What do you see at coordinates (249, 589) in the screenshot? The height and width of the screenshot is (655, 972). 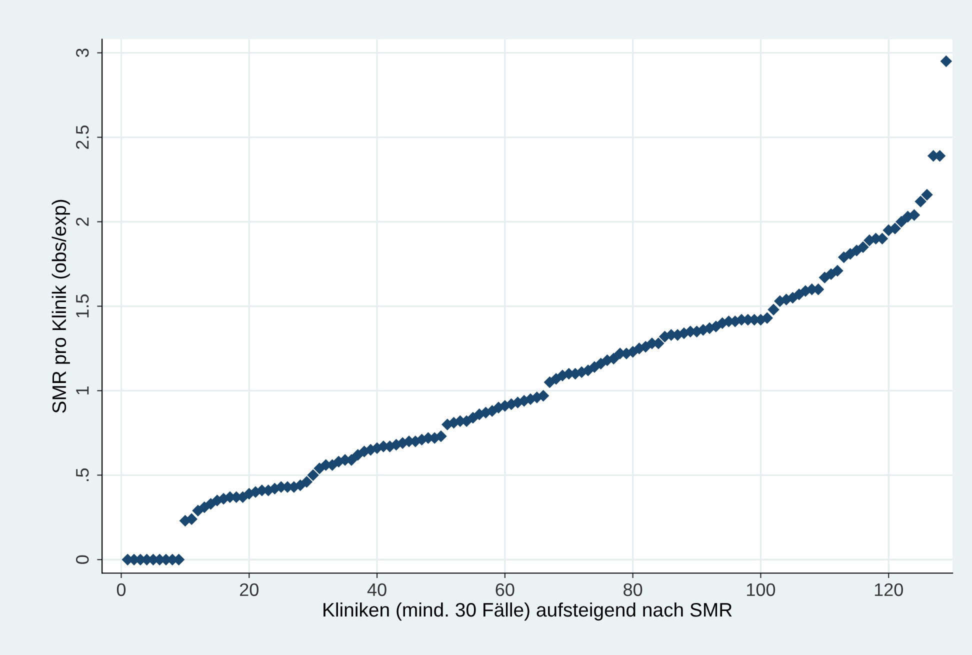 I see `x-tick-label: 20` at bounding box center [249, 589].